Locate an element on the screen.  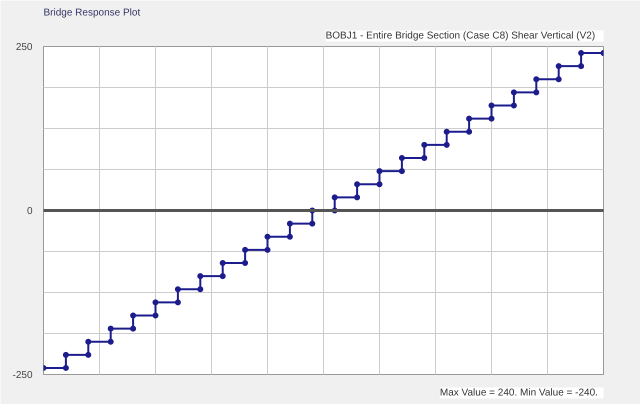
text: Max Value = 240. Min Value = -240. is located at coordinates (519, 393).